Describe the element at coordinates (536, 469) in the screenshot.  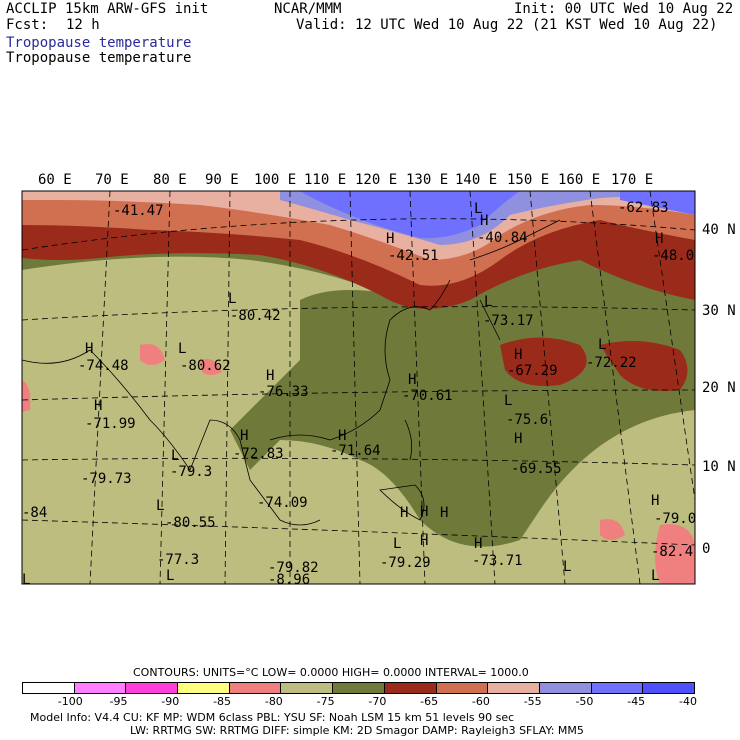
I see `extremum-value: -69.55` at that location.